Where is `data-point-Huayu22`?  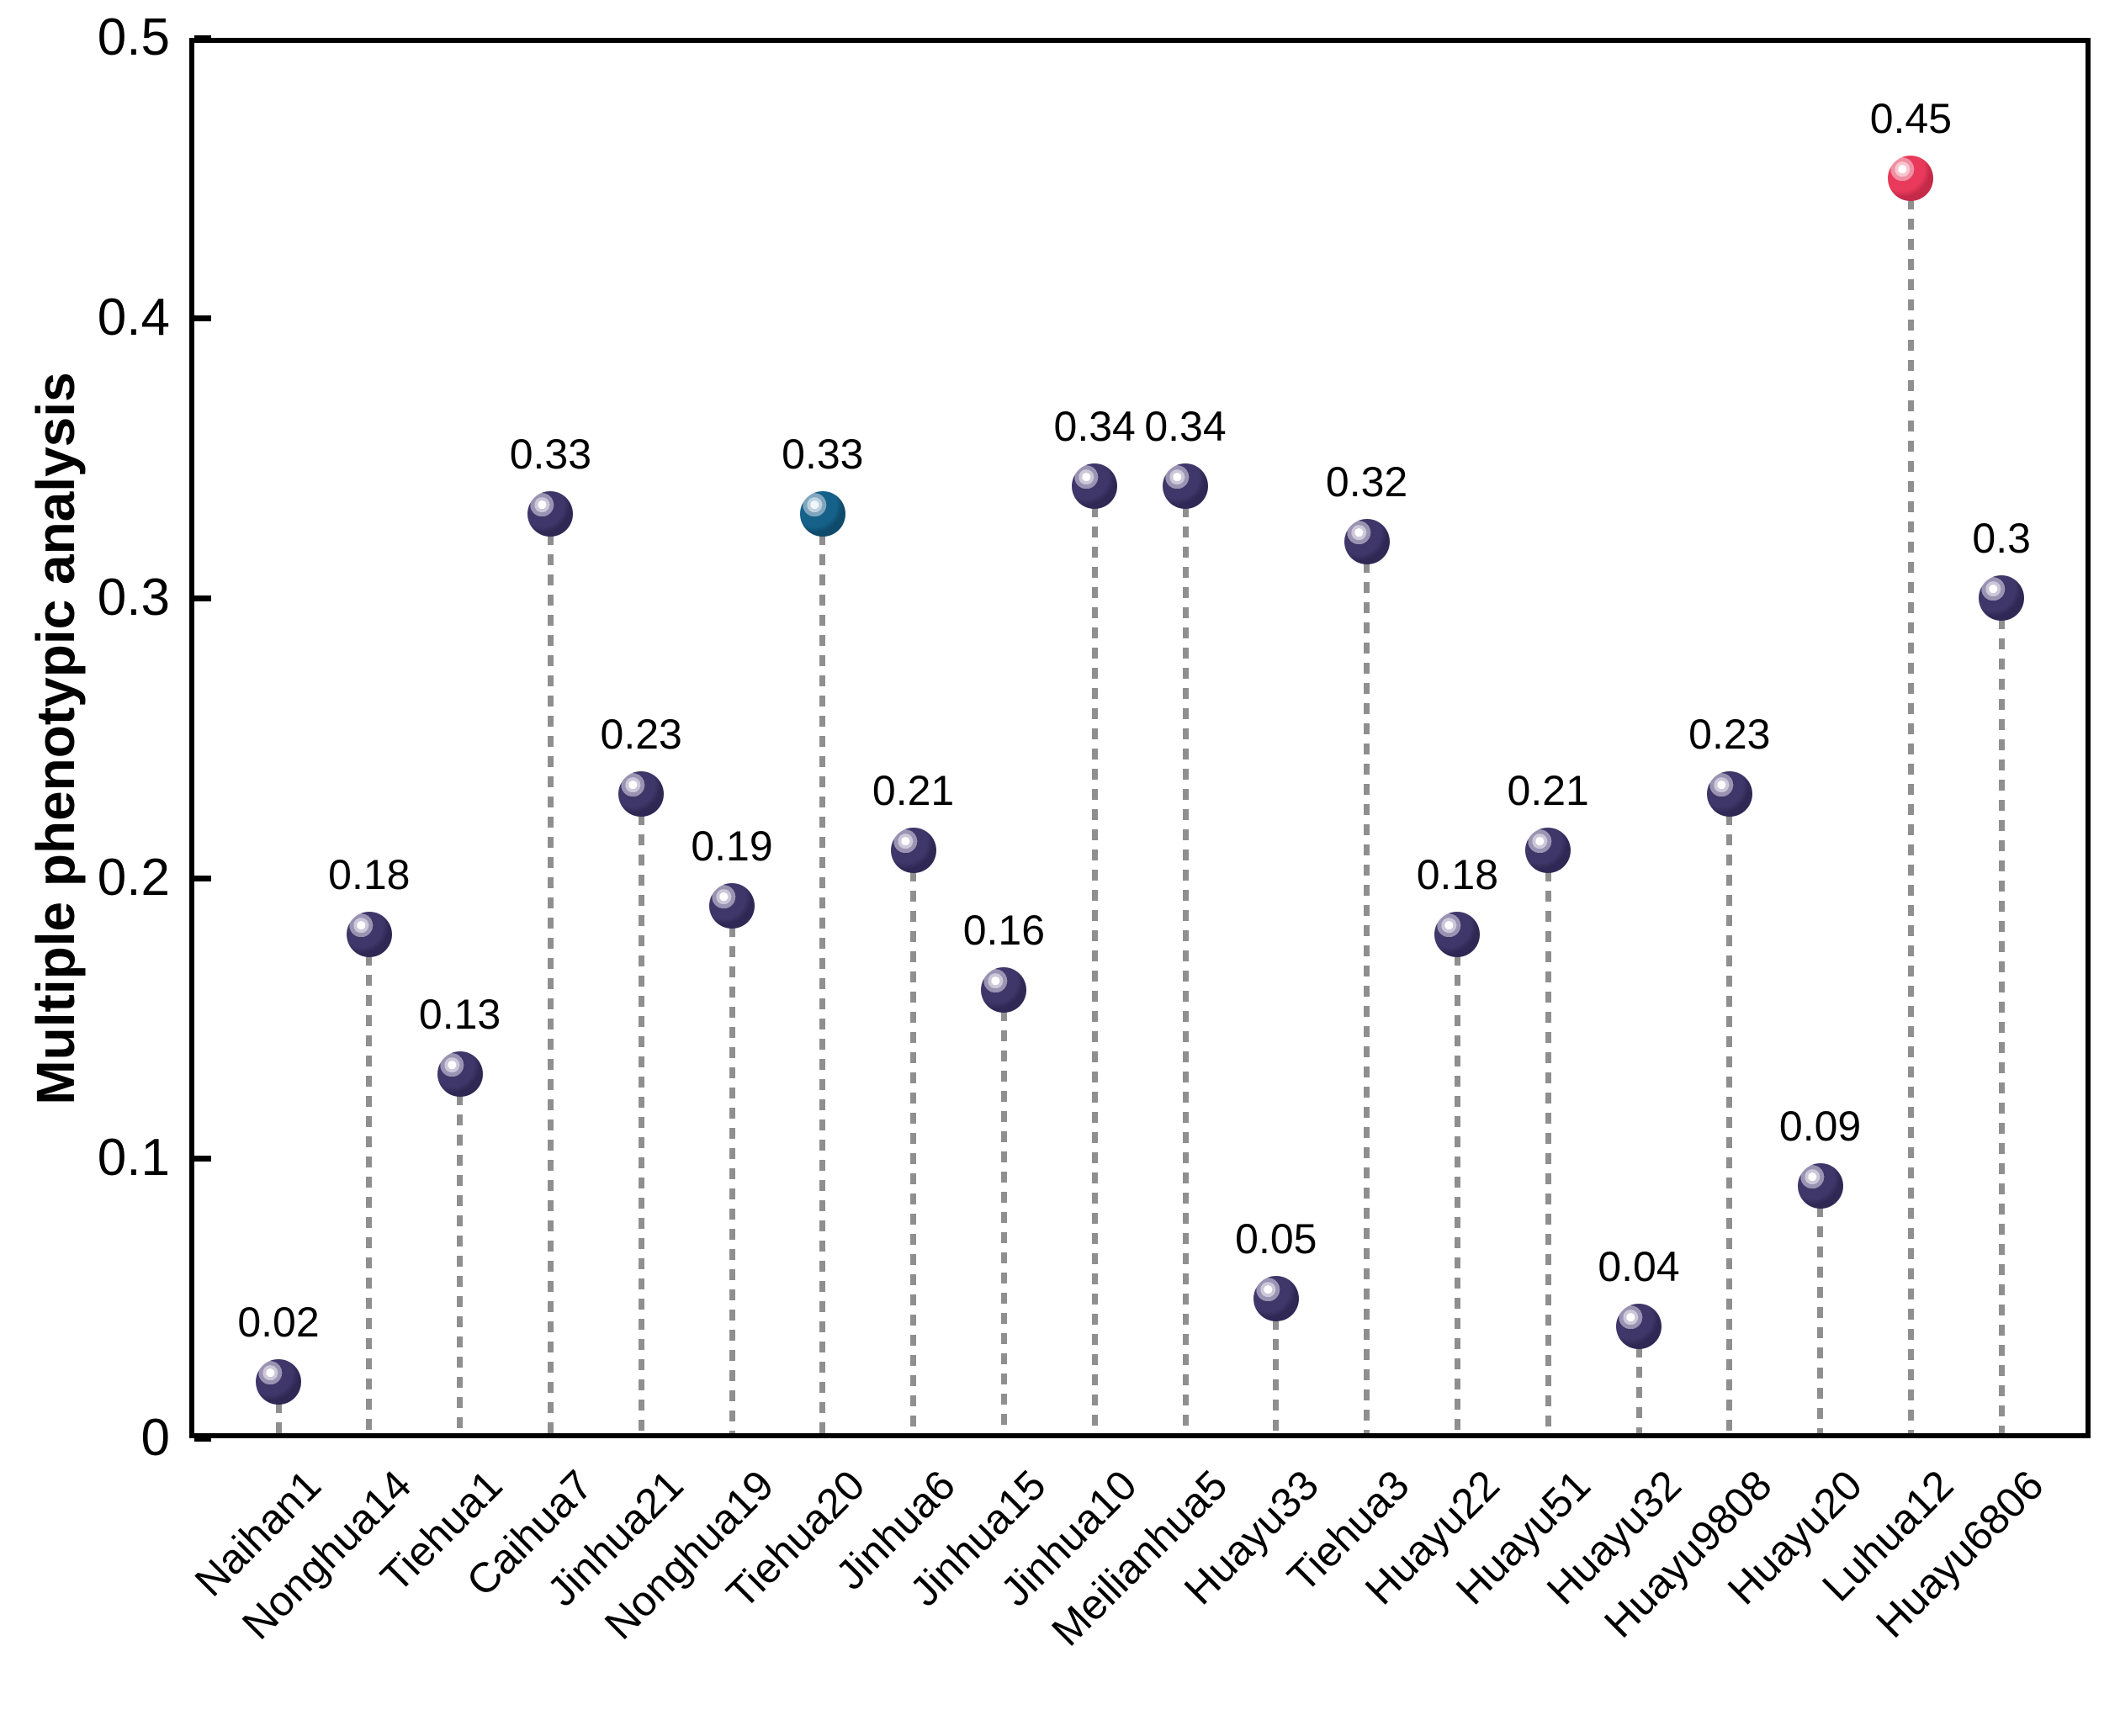 data-point-Huayu22 is located at coordinates (1457, 934).